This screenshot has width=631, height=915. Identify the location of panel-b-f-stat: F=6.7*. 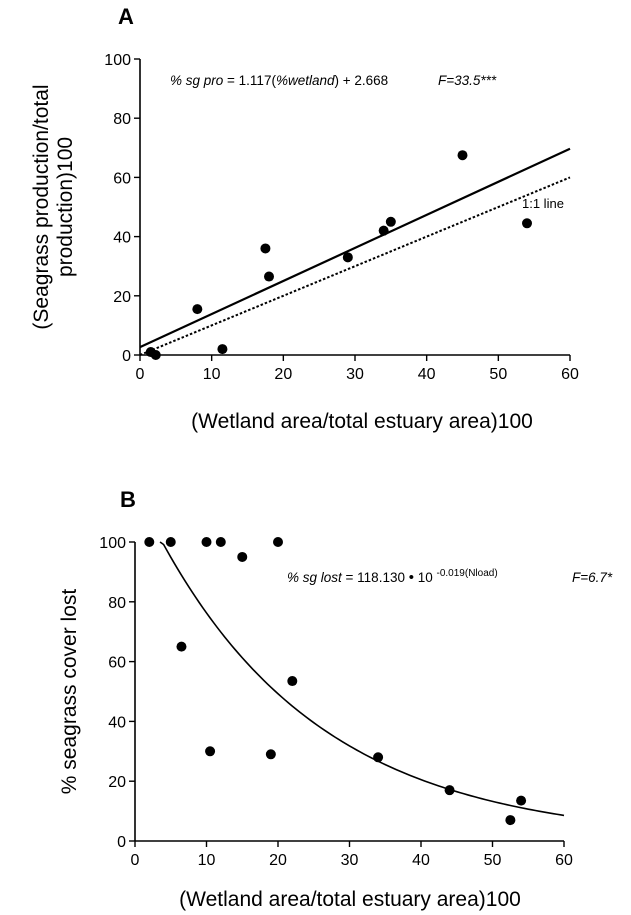
(592, 577).